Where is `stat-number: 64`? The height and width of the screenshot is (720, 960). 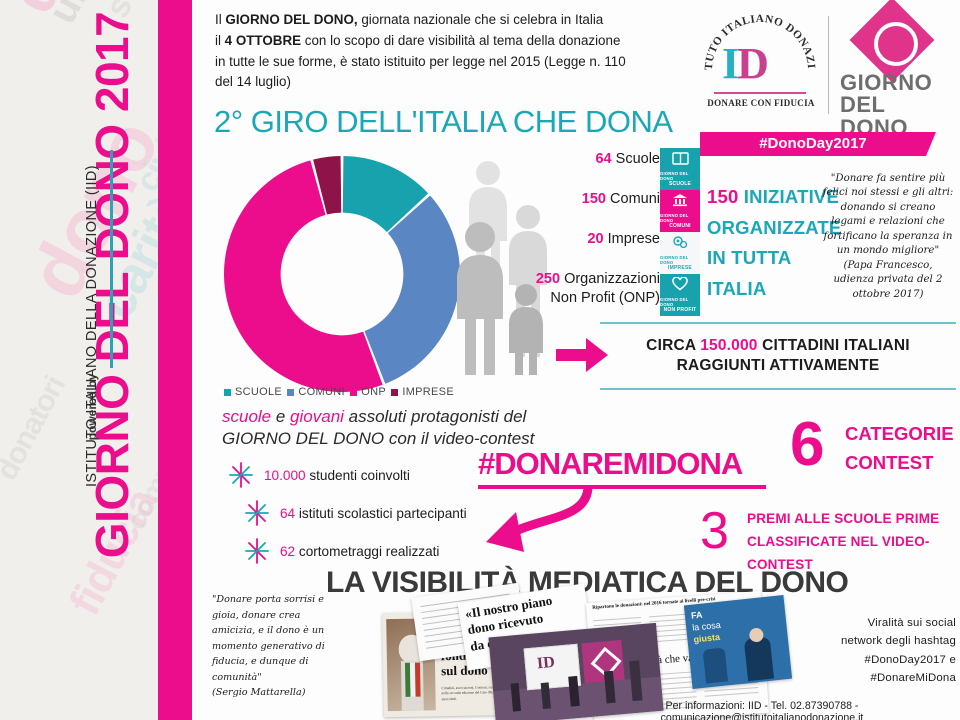
stat-number: 64 is located at coordinates (603, 159).